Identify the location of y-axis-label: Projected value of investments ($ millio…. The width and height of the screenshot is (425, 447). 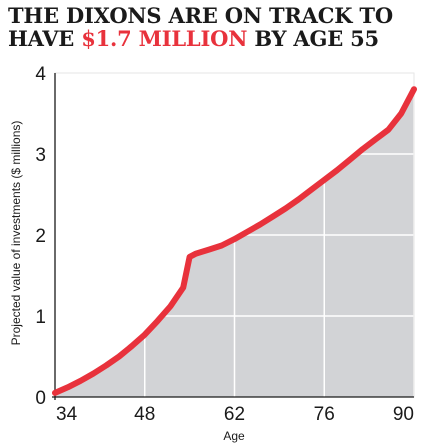
(16, 233).